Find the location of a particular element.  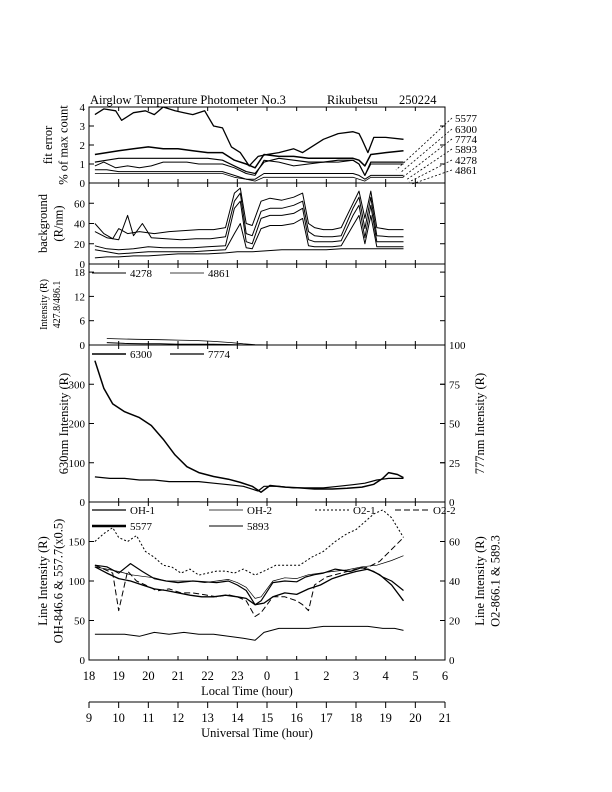

local-time-tick-label: 3 is located at coordinates (356, 676).